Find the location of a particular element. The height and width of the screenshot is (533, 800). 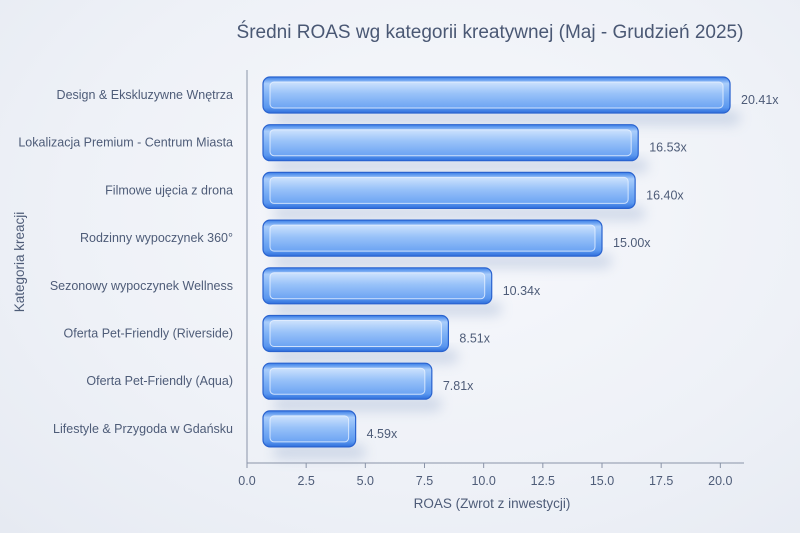

category-label: Rodzinny wypoczynek 360° is located at coordinates (156, 238).